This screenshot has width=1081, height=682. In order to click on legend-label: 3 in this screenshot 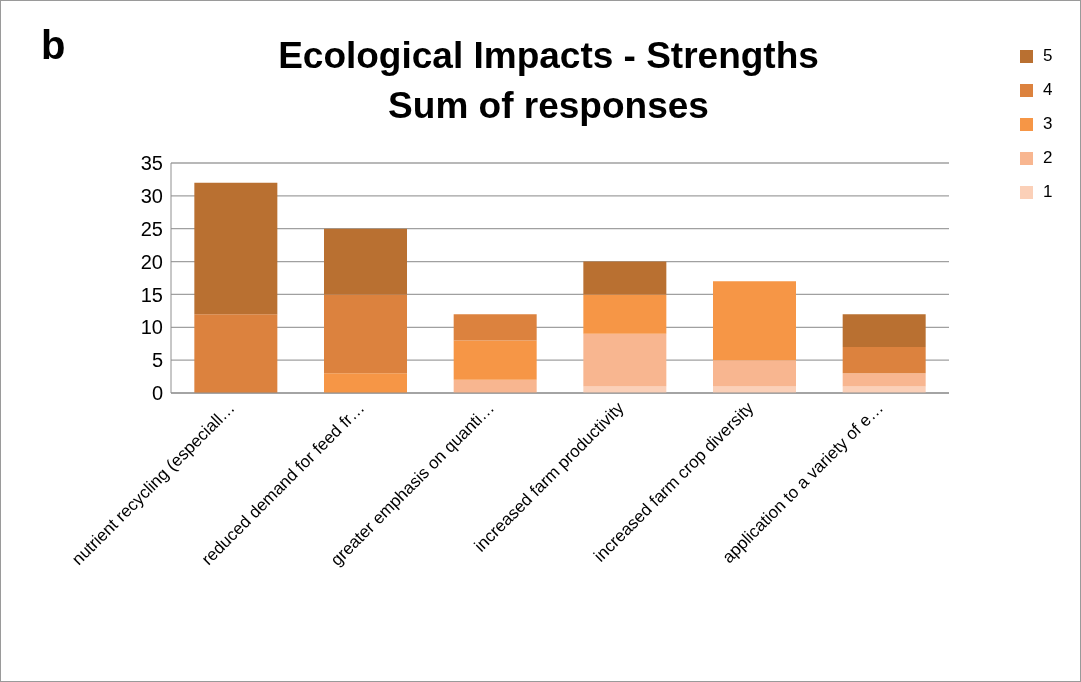, I will do `click(1048, 124)`.